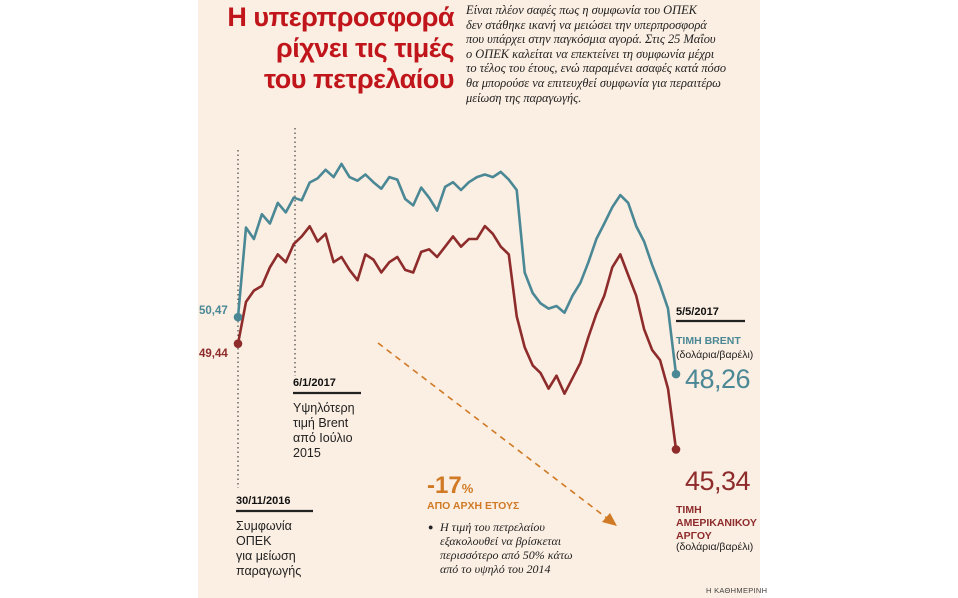 The image size is (958, 598). What do you see at coordinates (264, 526) in the screenshot?
I see `agreement-note-line: Συμφωνία` at bounding box center [264, 526].